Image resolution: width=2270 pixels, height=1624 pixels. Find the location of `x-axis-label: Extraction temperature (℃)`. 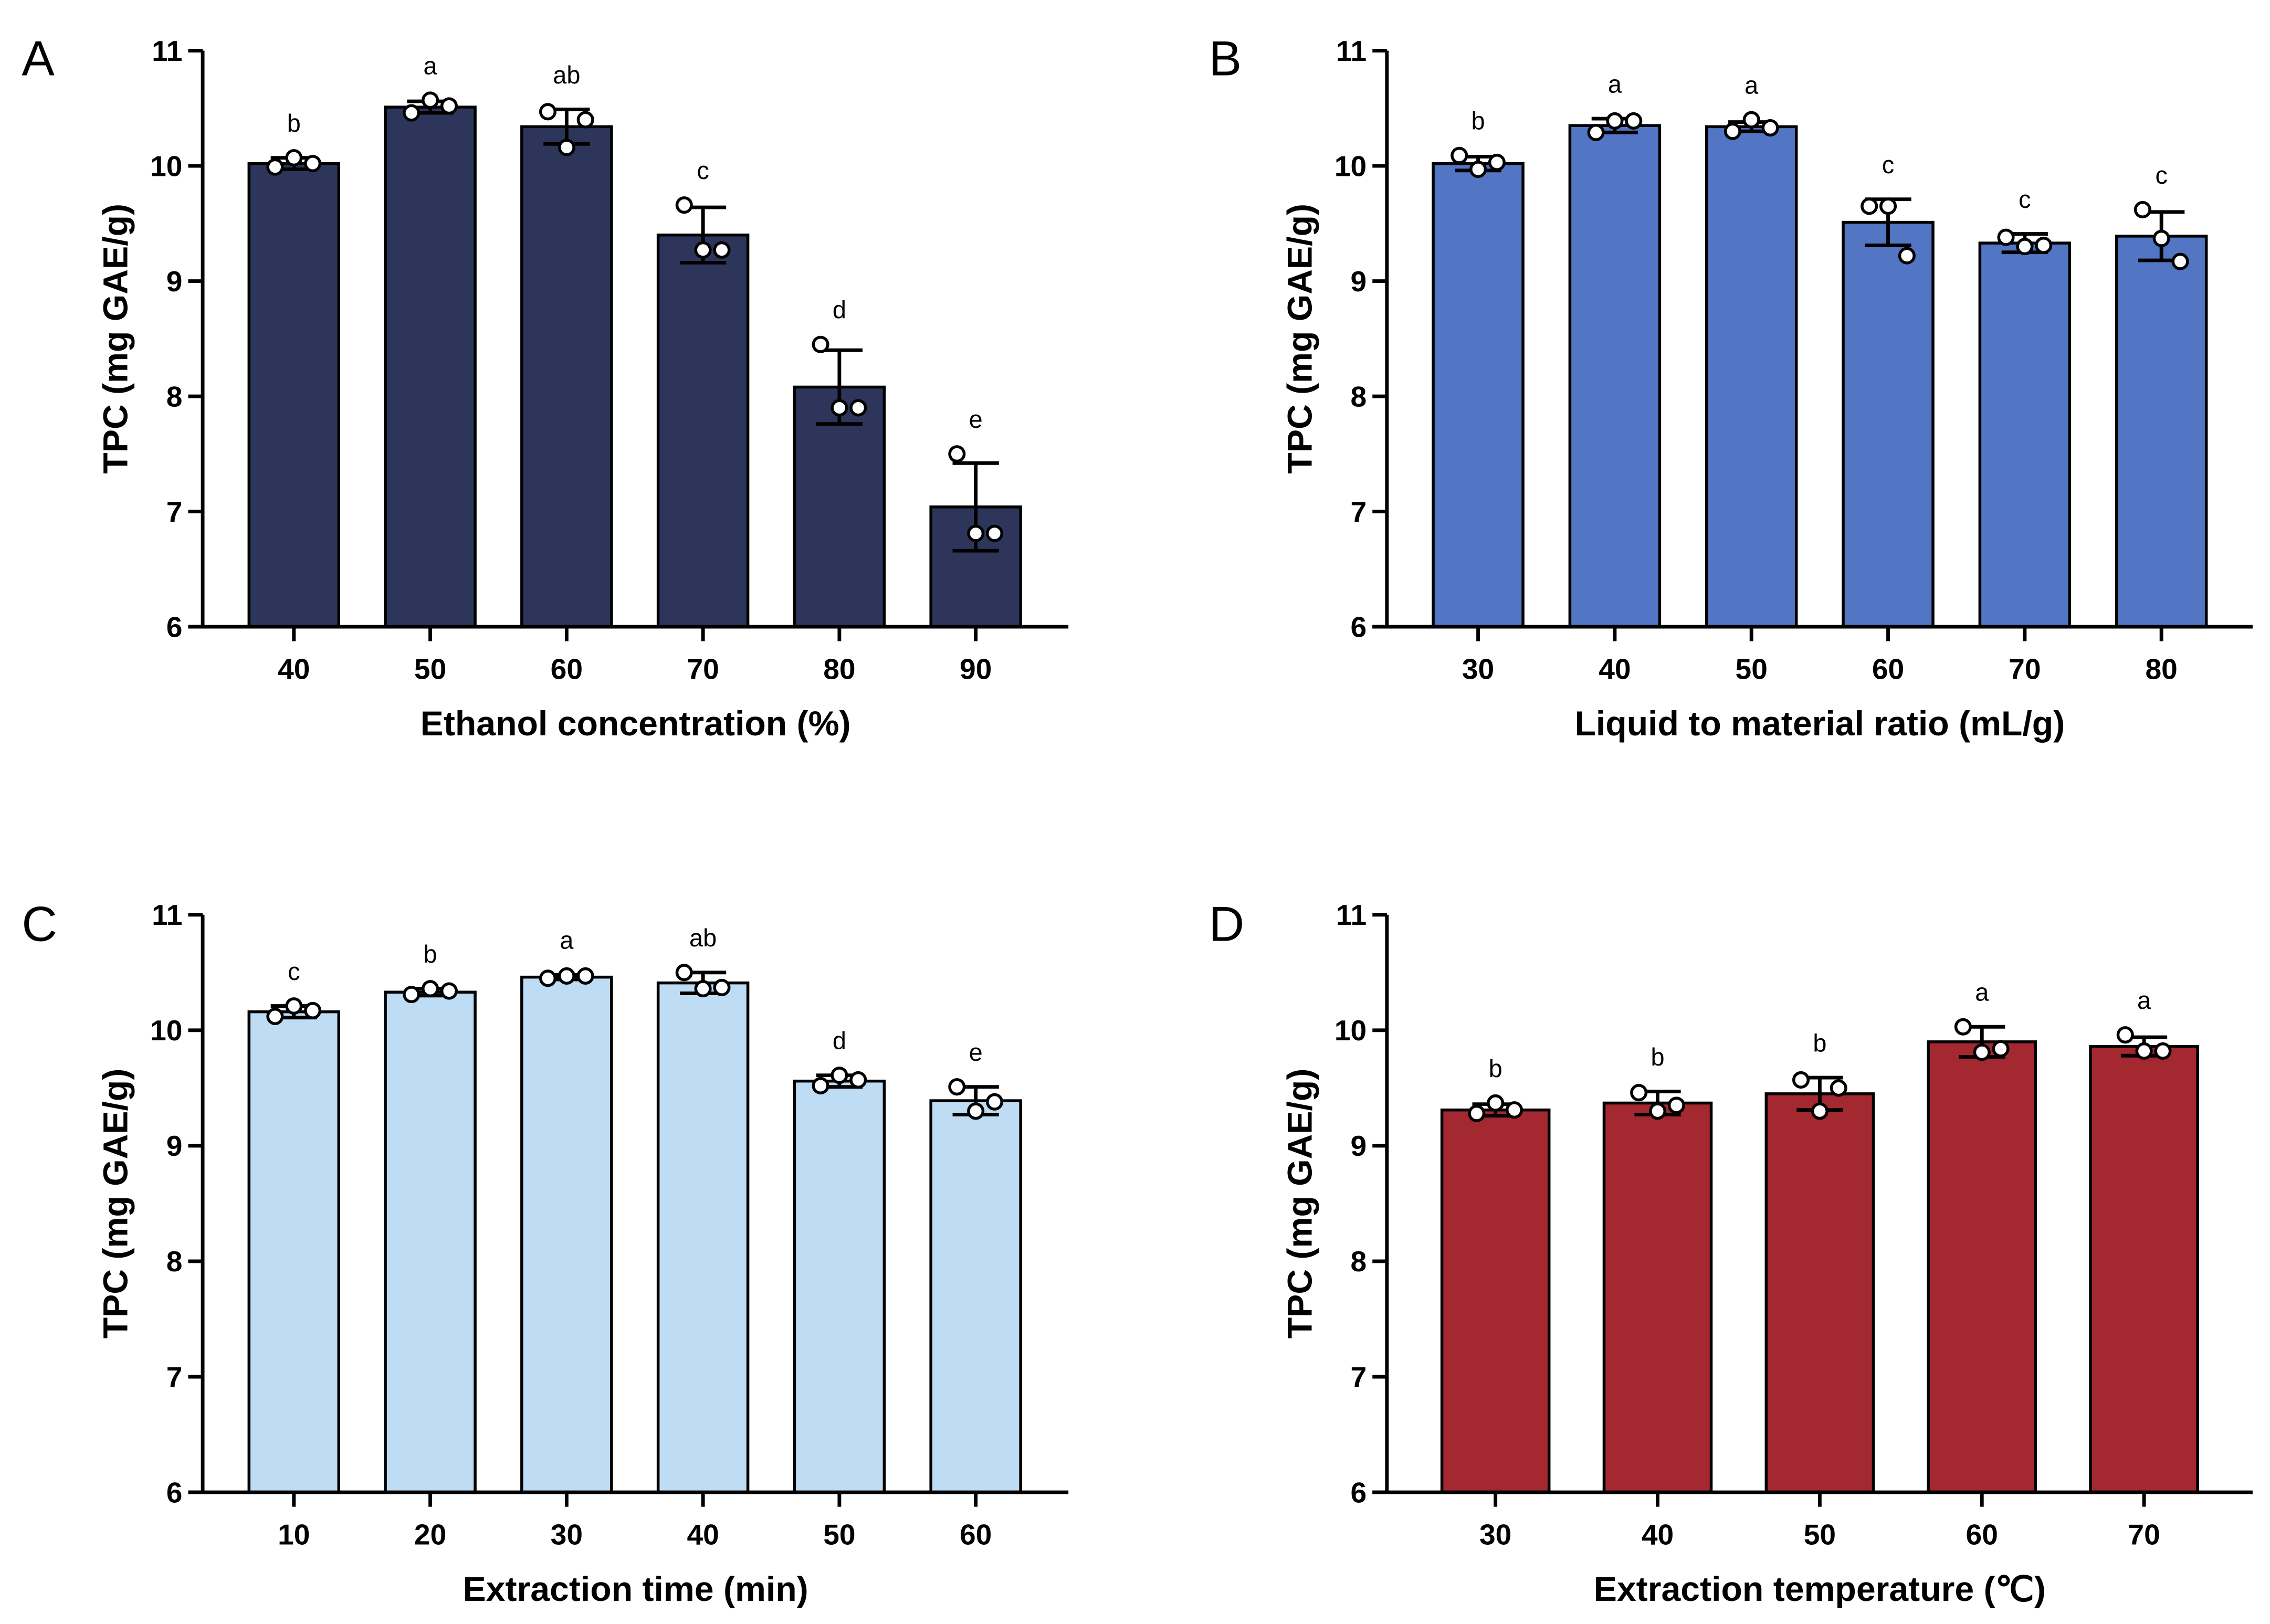

x-axis-label: Extraction temperature (℃) is located at coordinates (1820, 1589).